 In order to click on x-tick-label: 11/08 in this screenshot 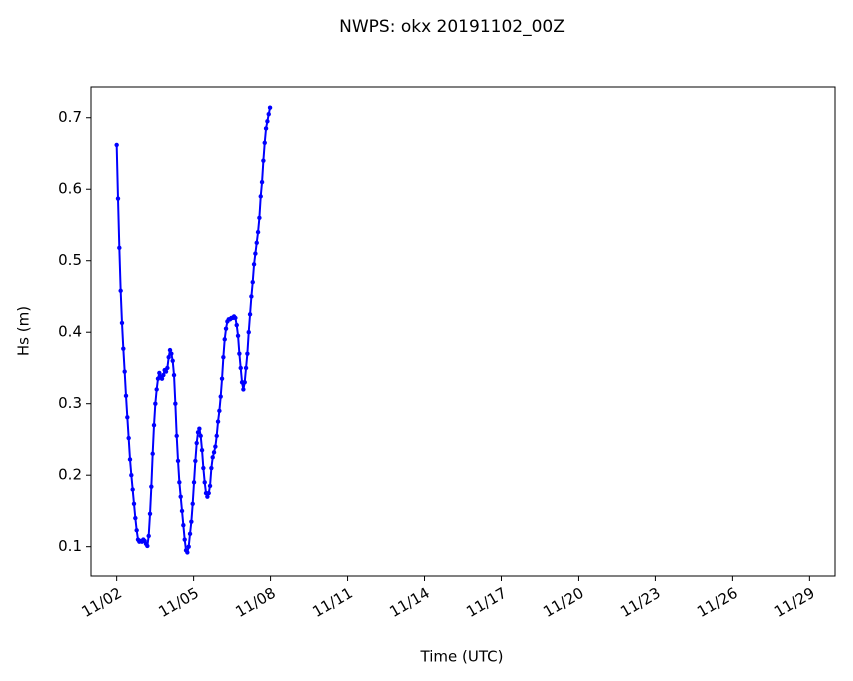, I will do `click(255, 602)`.